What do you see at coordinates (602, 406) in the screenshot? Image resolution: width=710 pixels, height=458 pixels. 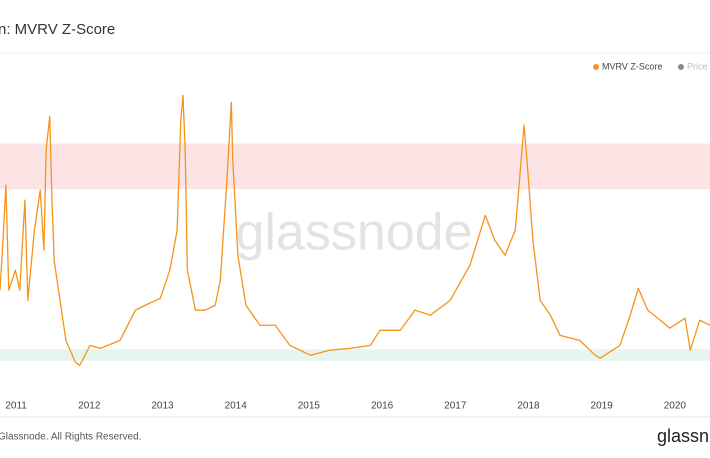 I see `x-tick-label: 2019` at bounding box center [602, 406].